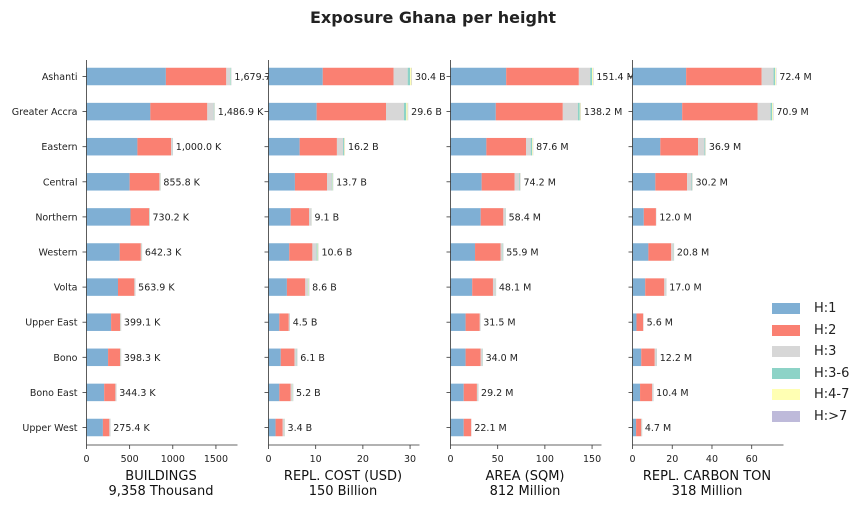 The image size is (866, 510). What do you see at coordinates (60, 77) in the screenshot?
I see `category-label: Ashanti` at bounding box center [60, 77].